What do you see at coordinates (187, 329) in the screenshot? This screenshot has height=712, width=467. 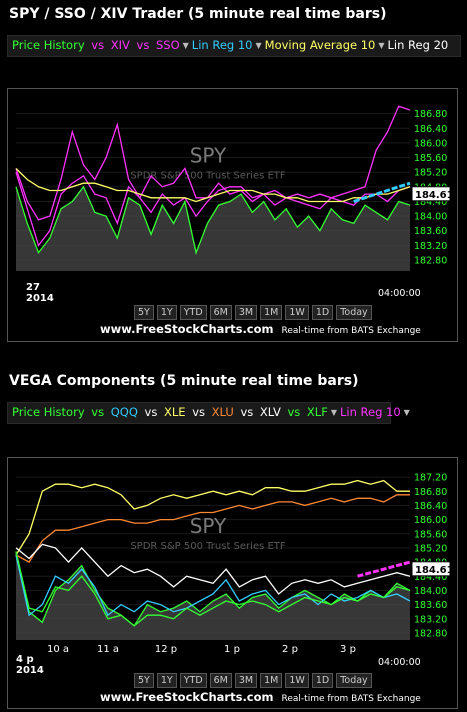 I see `panel1-footer-site: www.FreeStockCharts.com` at bounding box center [187, 329].